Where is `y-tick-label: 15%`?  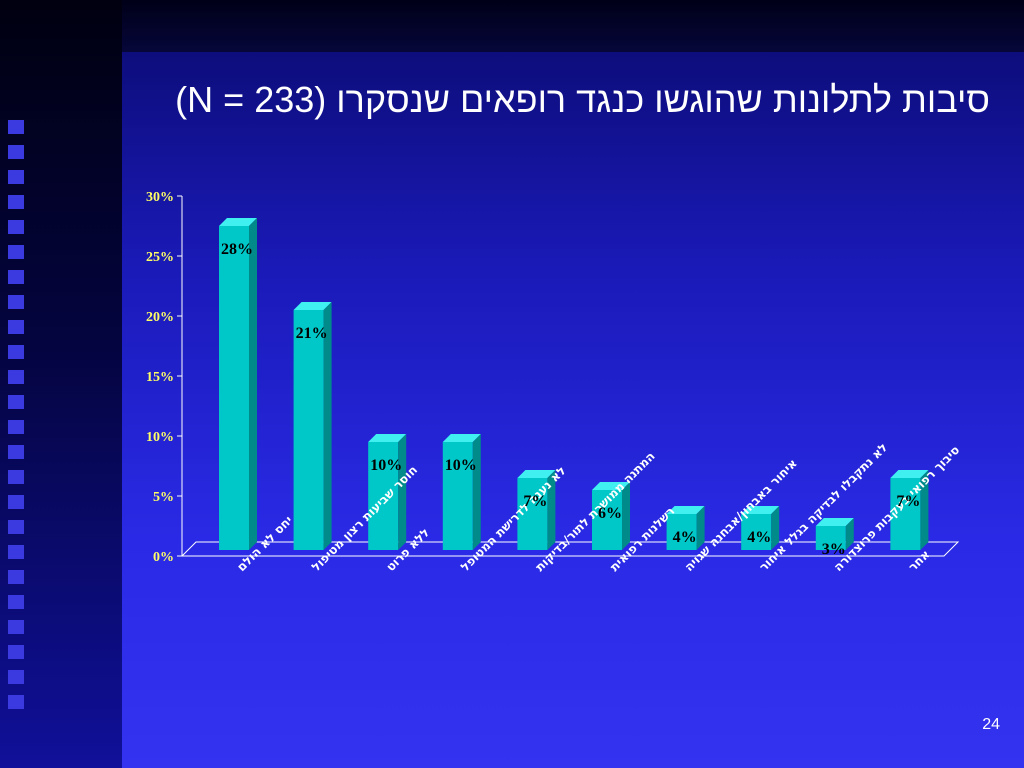
y-tick-label: 15% is located at coordinates (160, 377).